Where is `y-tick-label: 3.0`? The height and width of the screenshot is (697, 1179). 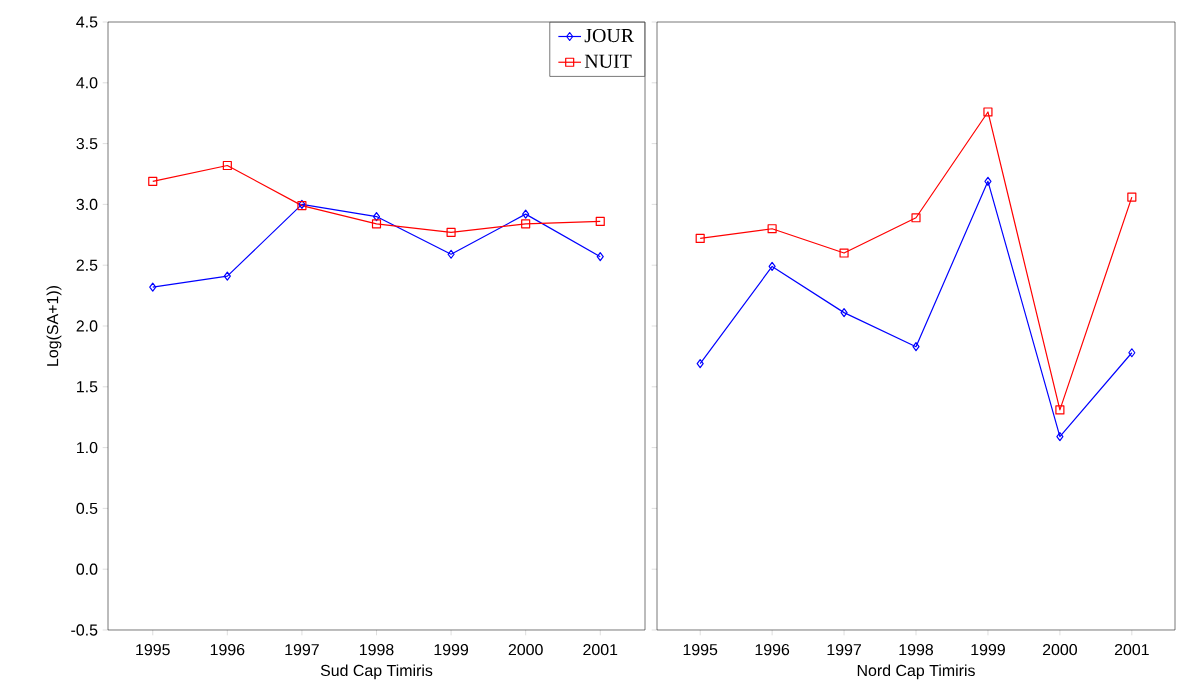
y-tick-label: 3.0 is located at coordinates (87, 204).